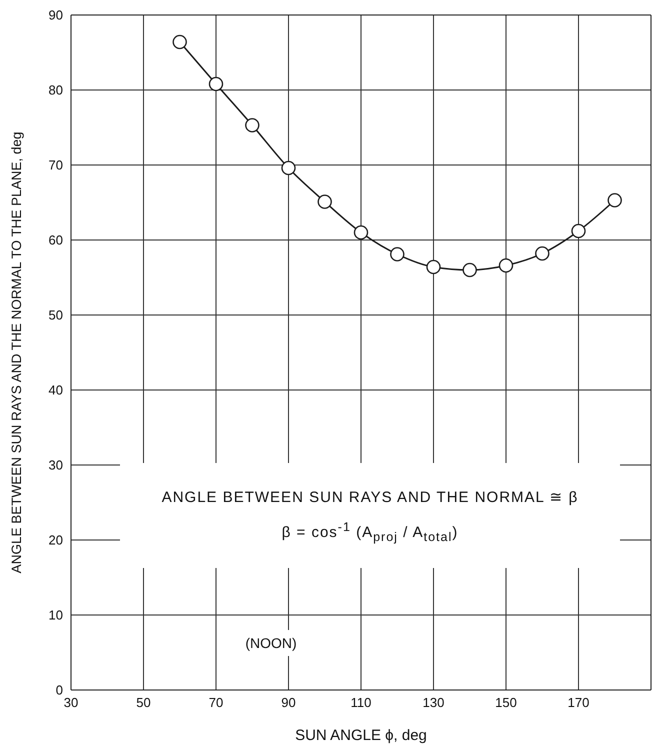  Describe the element at coordinates (55, 240) in the screenshot. I see `y-tick-label: 60` at that location.